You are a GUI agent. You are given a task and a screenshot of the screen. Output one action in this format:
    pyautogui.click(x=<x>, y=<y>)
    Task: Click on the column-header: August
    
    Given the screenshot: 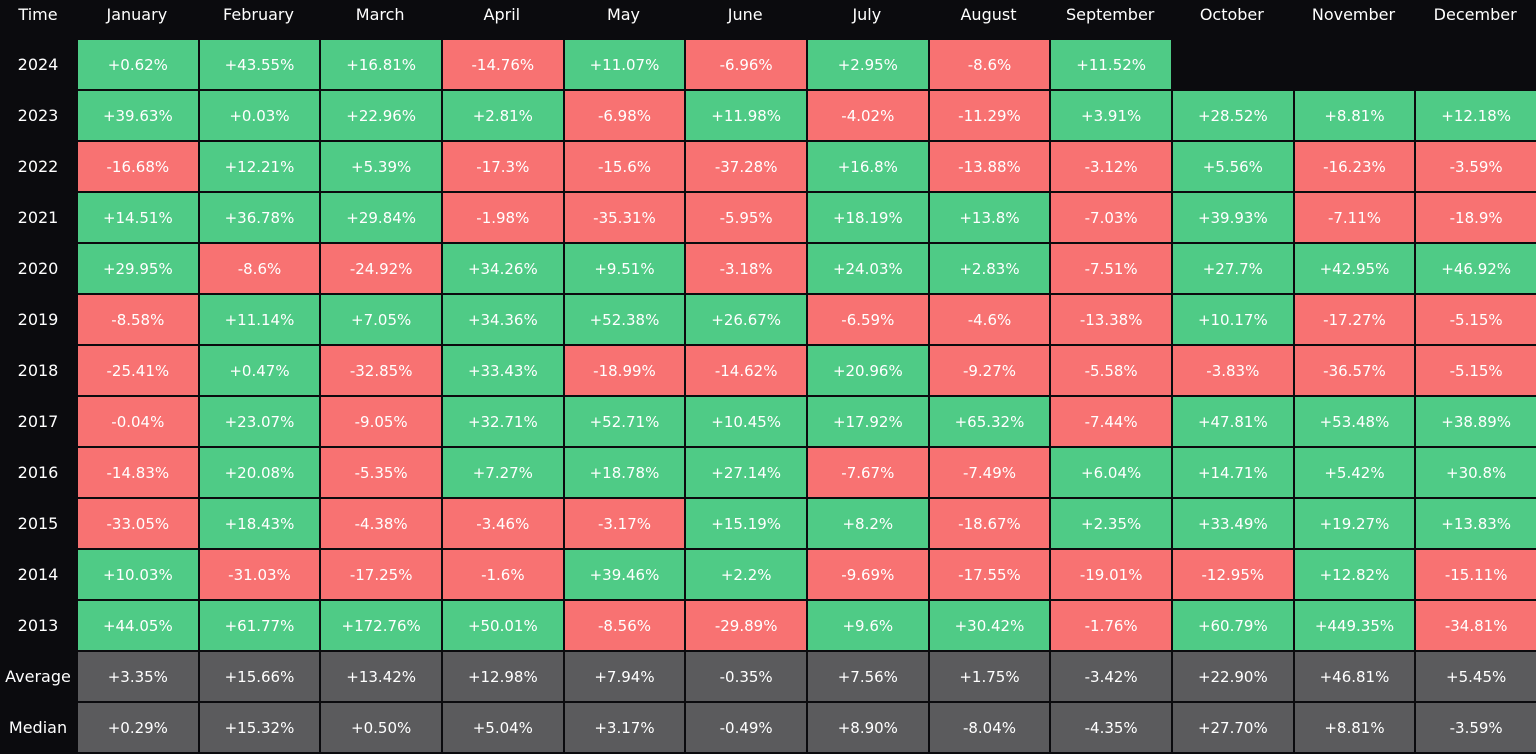 What is the action you would take?
    pyautogui.click(x=988, y=14)
    